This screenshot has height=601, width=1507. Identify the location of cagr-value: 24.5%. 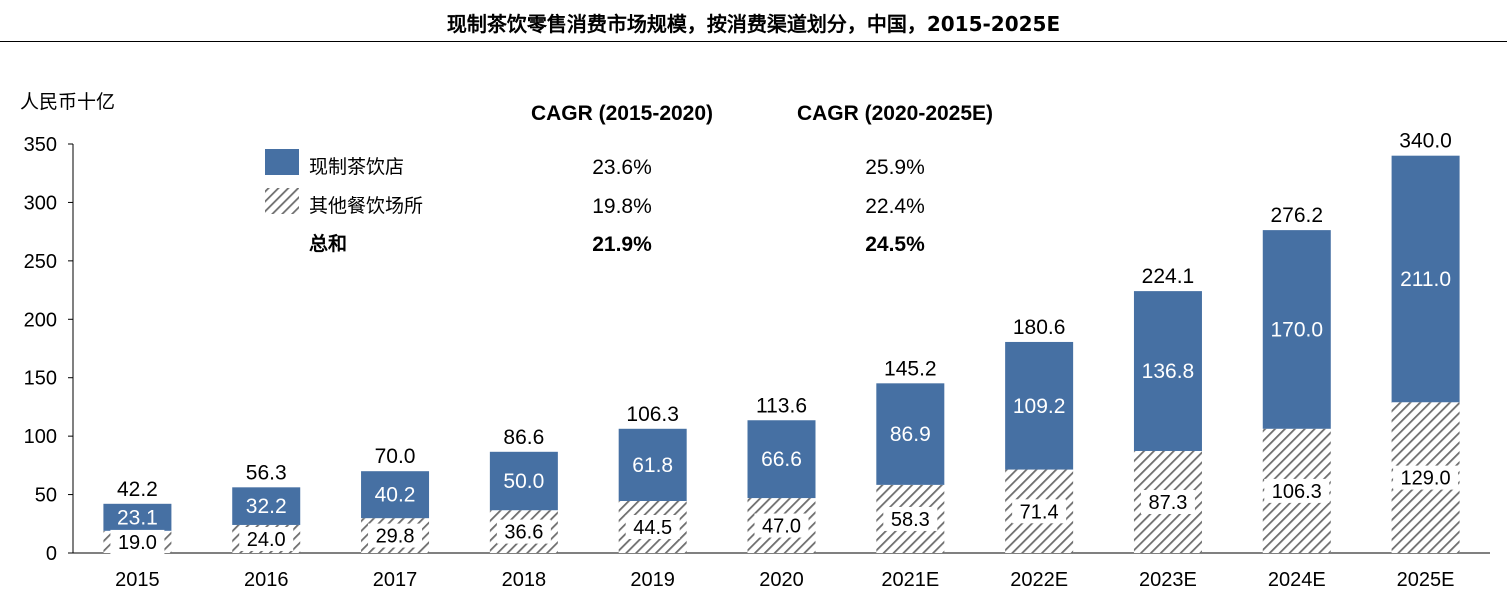
(895, 244).